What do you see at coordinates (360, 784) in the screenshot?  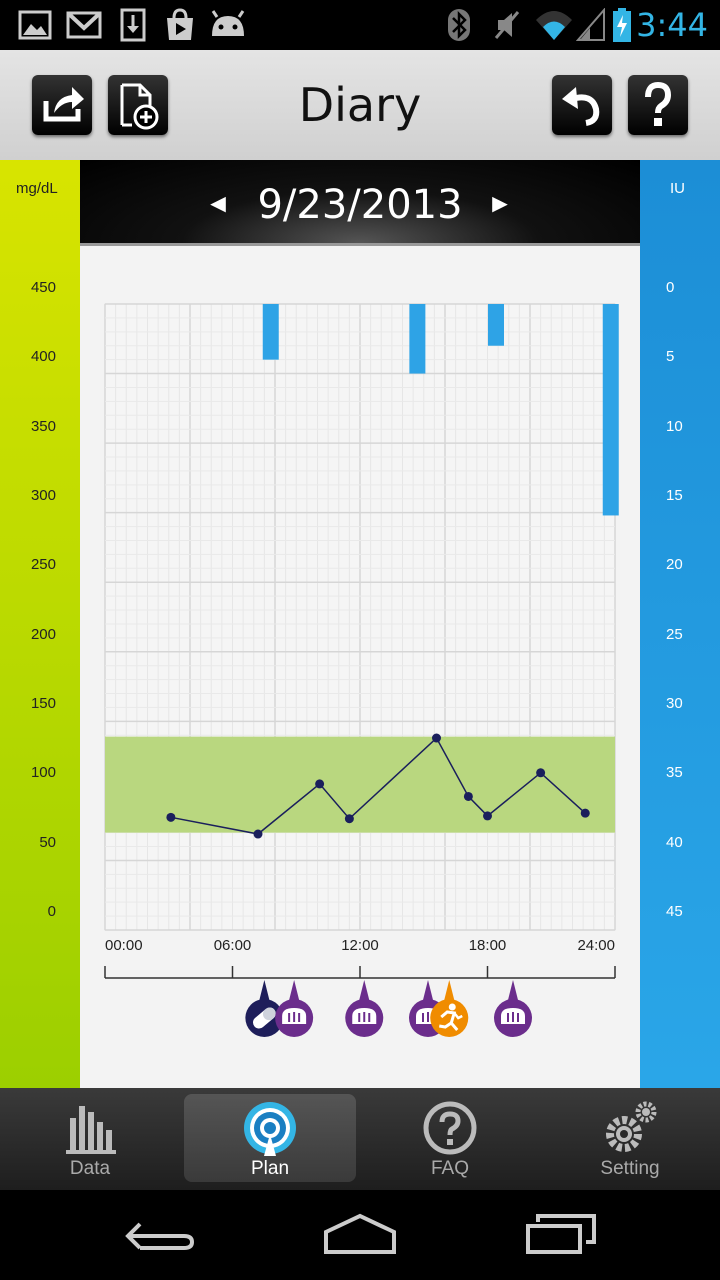 I see `target-range-band` at bounding box center [360, 784].